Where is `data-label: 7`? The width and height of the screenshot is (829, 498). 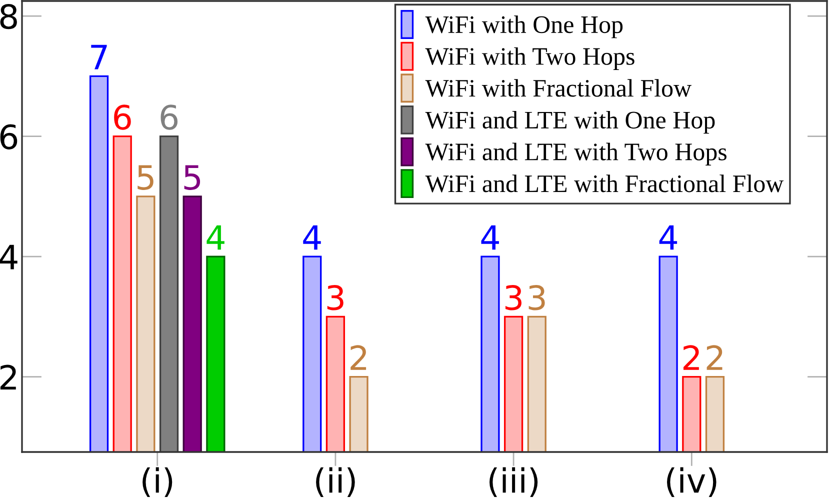
data-label: 7 is located at coordinates (99, 57).